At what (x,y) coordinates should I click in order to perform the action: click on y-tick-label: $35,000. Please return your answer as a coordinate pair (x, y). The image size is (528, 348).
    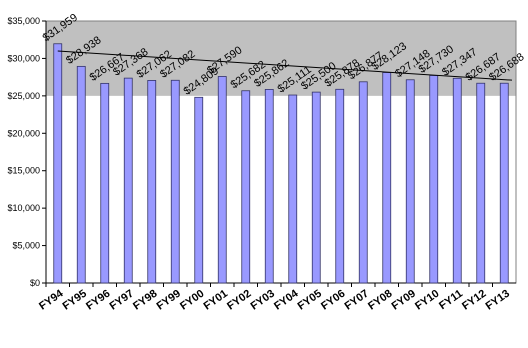
    Looking at the image, I should click on (23, 21).